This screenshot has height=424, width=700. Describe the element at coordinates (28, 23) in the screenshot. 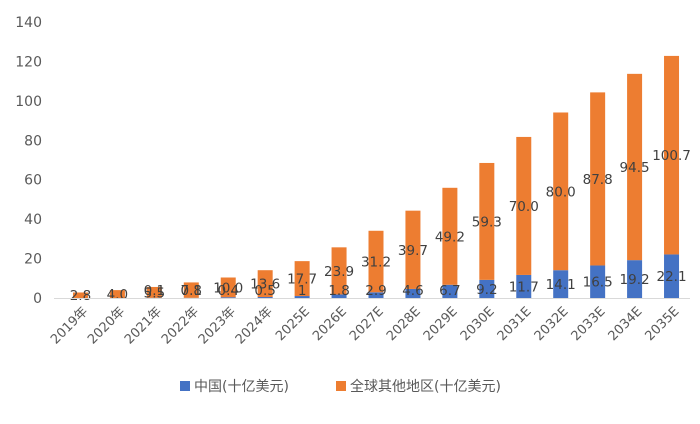

I see `y-tick-label: 140` at that location.